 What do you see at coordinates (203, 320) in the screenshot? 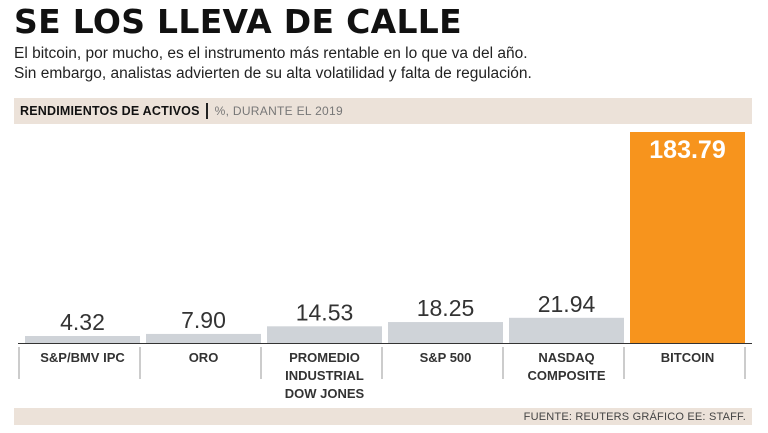
I see `value-label-1: 7.90` at bounding box center [203, 320].